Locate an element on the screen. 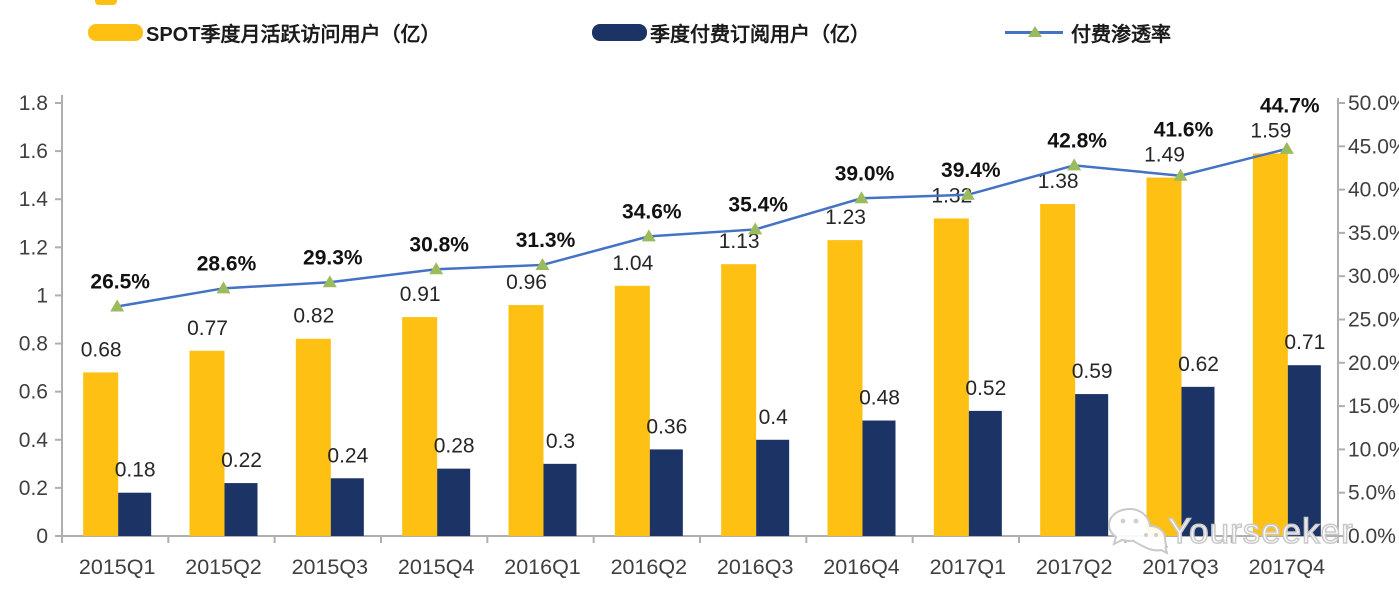 This screenshot has width=1399, height=596. x-axis-category-label: 2017Q3 is located at coordinates (1180, 567).